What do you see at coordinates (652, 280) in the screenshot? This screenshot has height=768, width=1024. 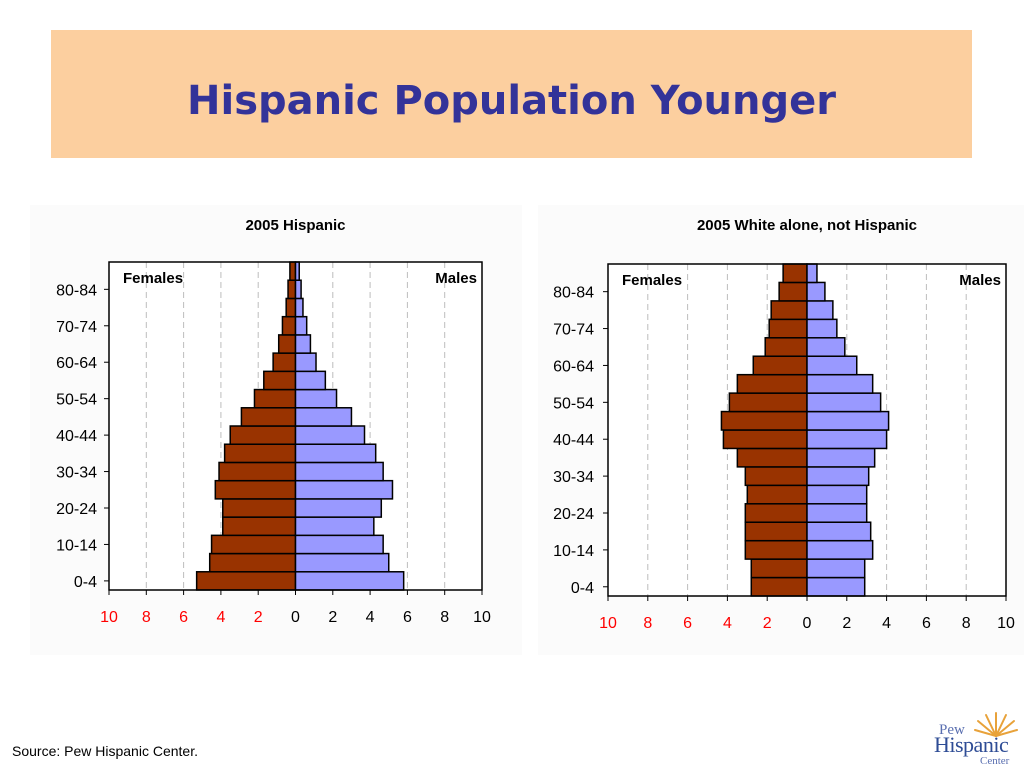 I see `females-label: Females` at bounding box center [652, 280].